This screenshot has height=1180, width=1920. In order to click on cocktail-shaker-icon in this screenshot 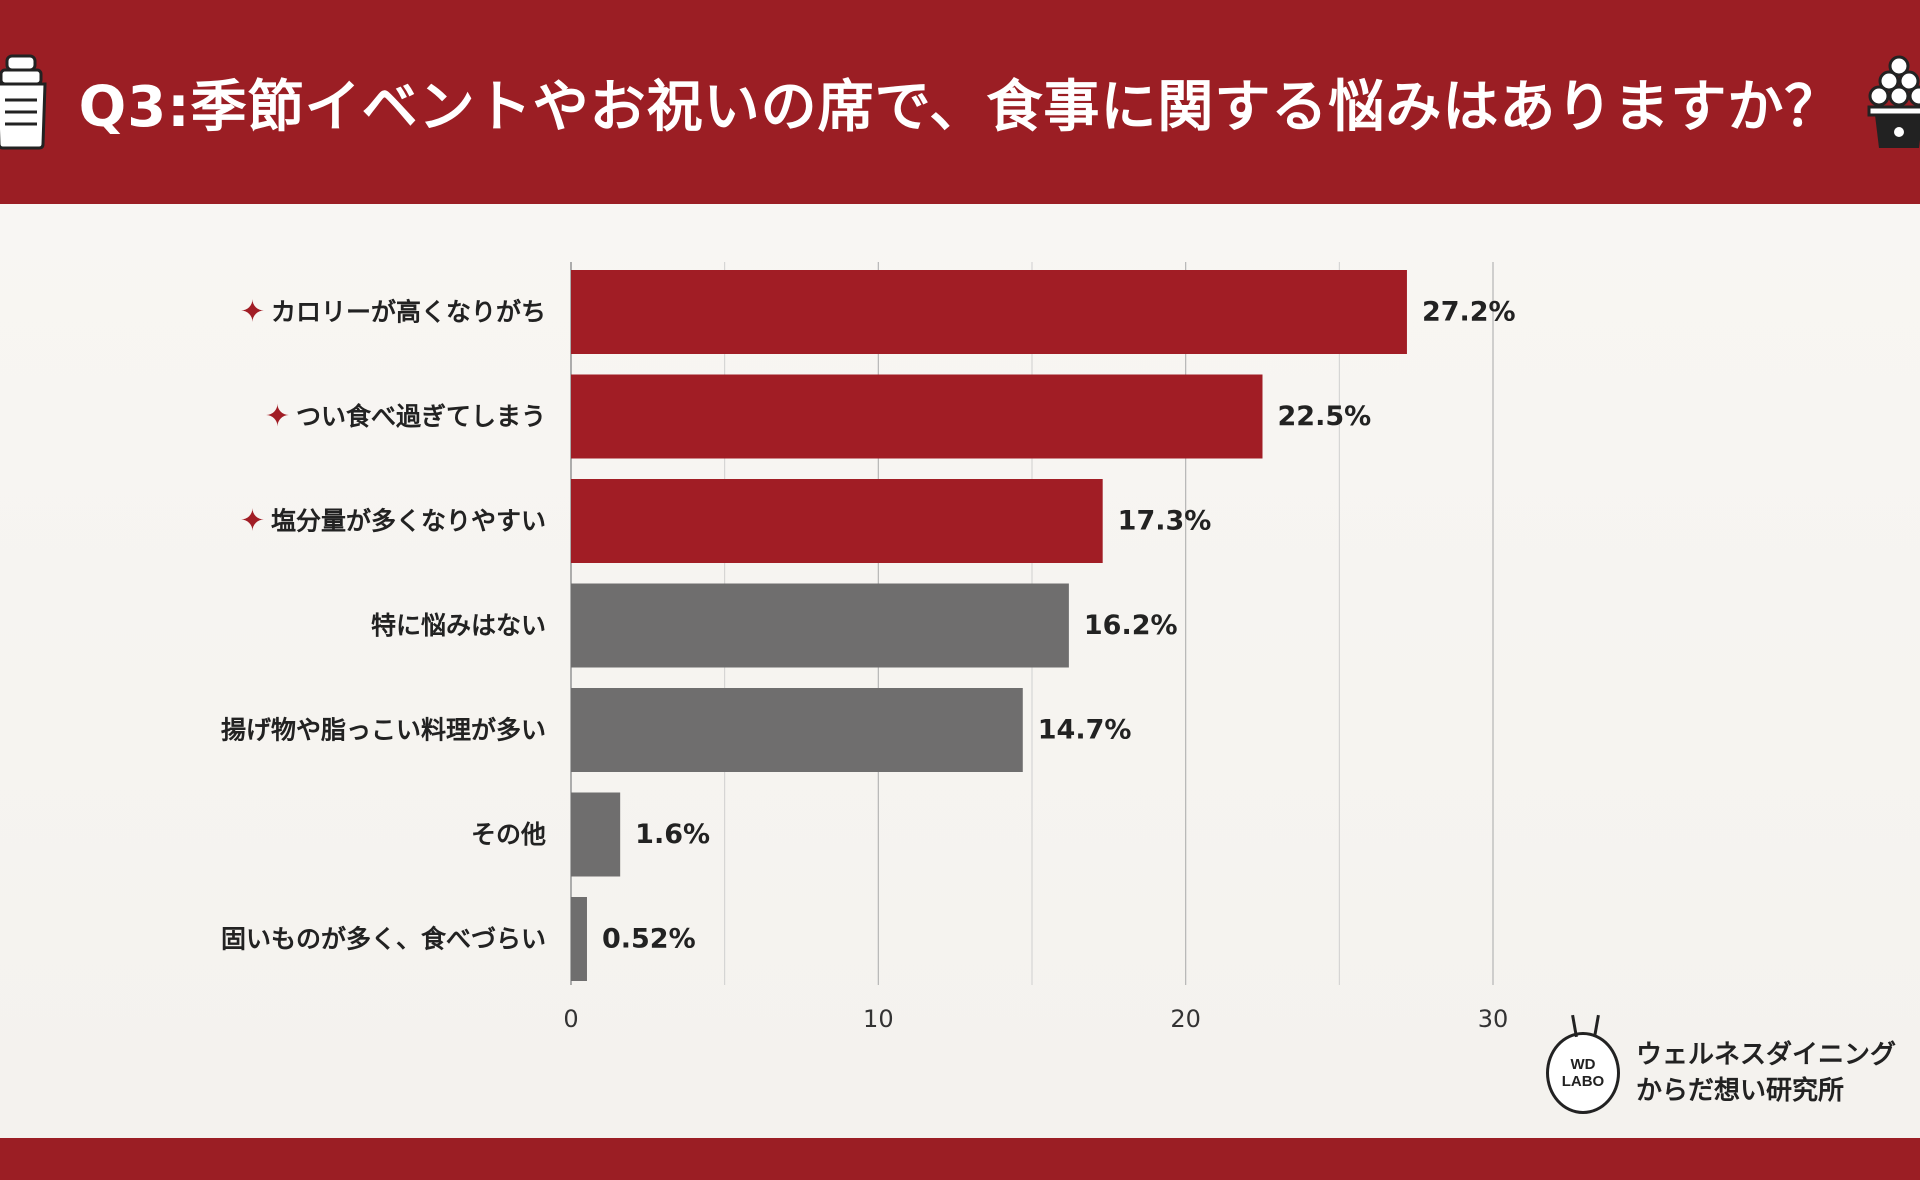, I will do `click(23, 102)`.